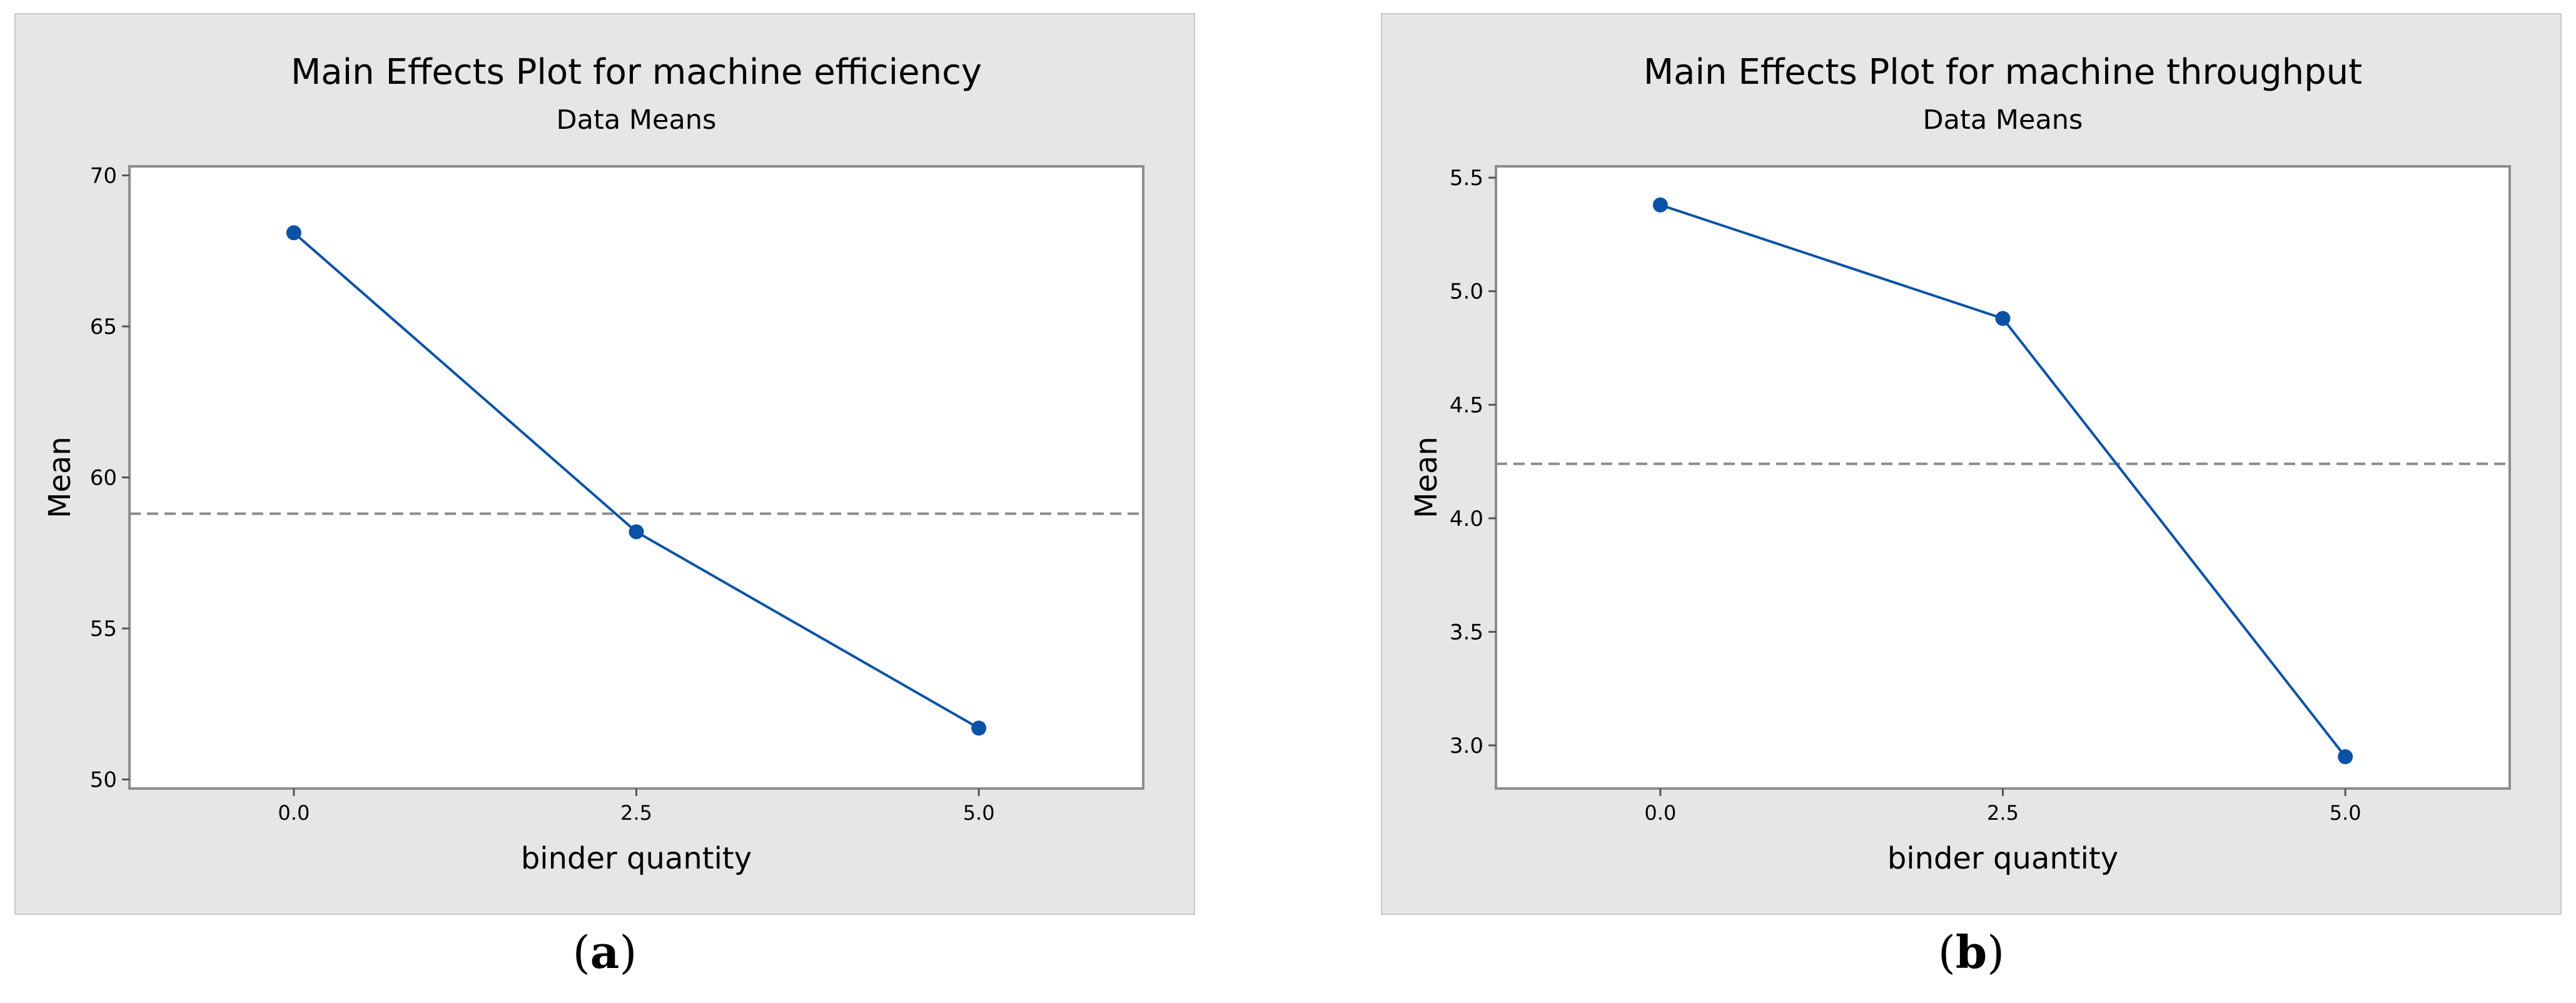 This screenshot has height=1003, width=2576. Describe the element at coordinates (604, 952) in the screenshot. I see `caption-a: (a)` at that location.